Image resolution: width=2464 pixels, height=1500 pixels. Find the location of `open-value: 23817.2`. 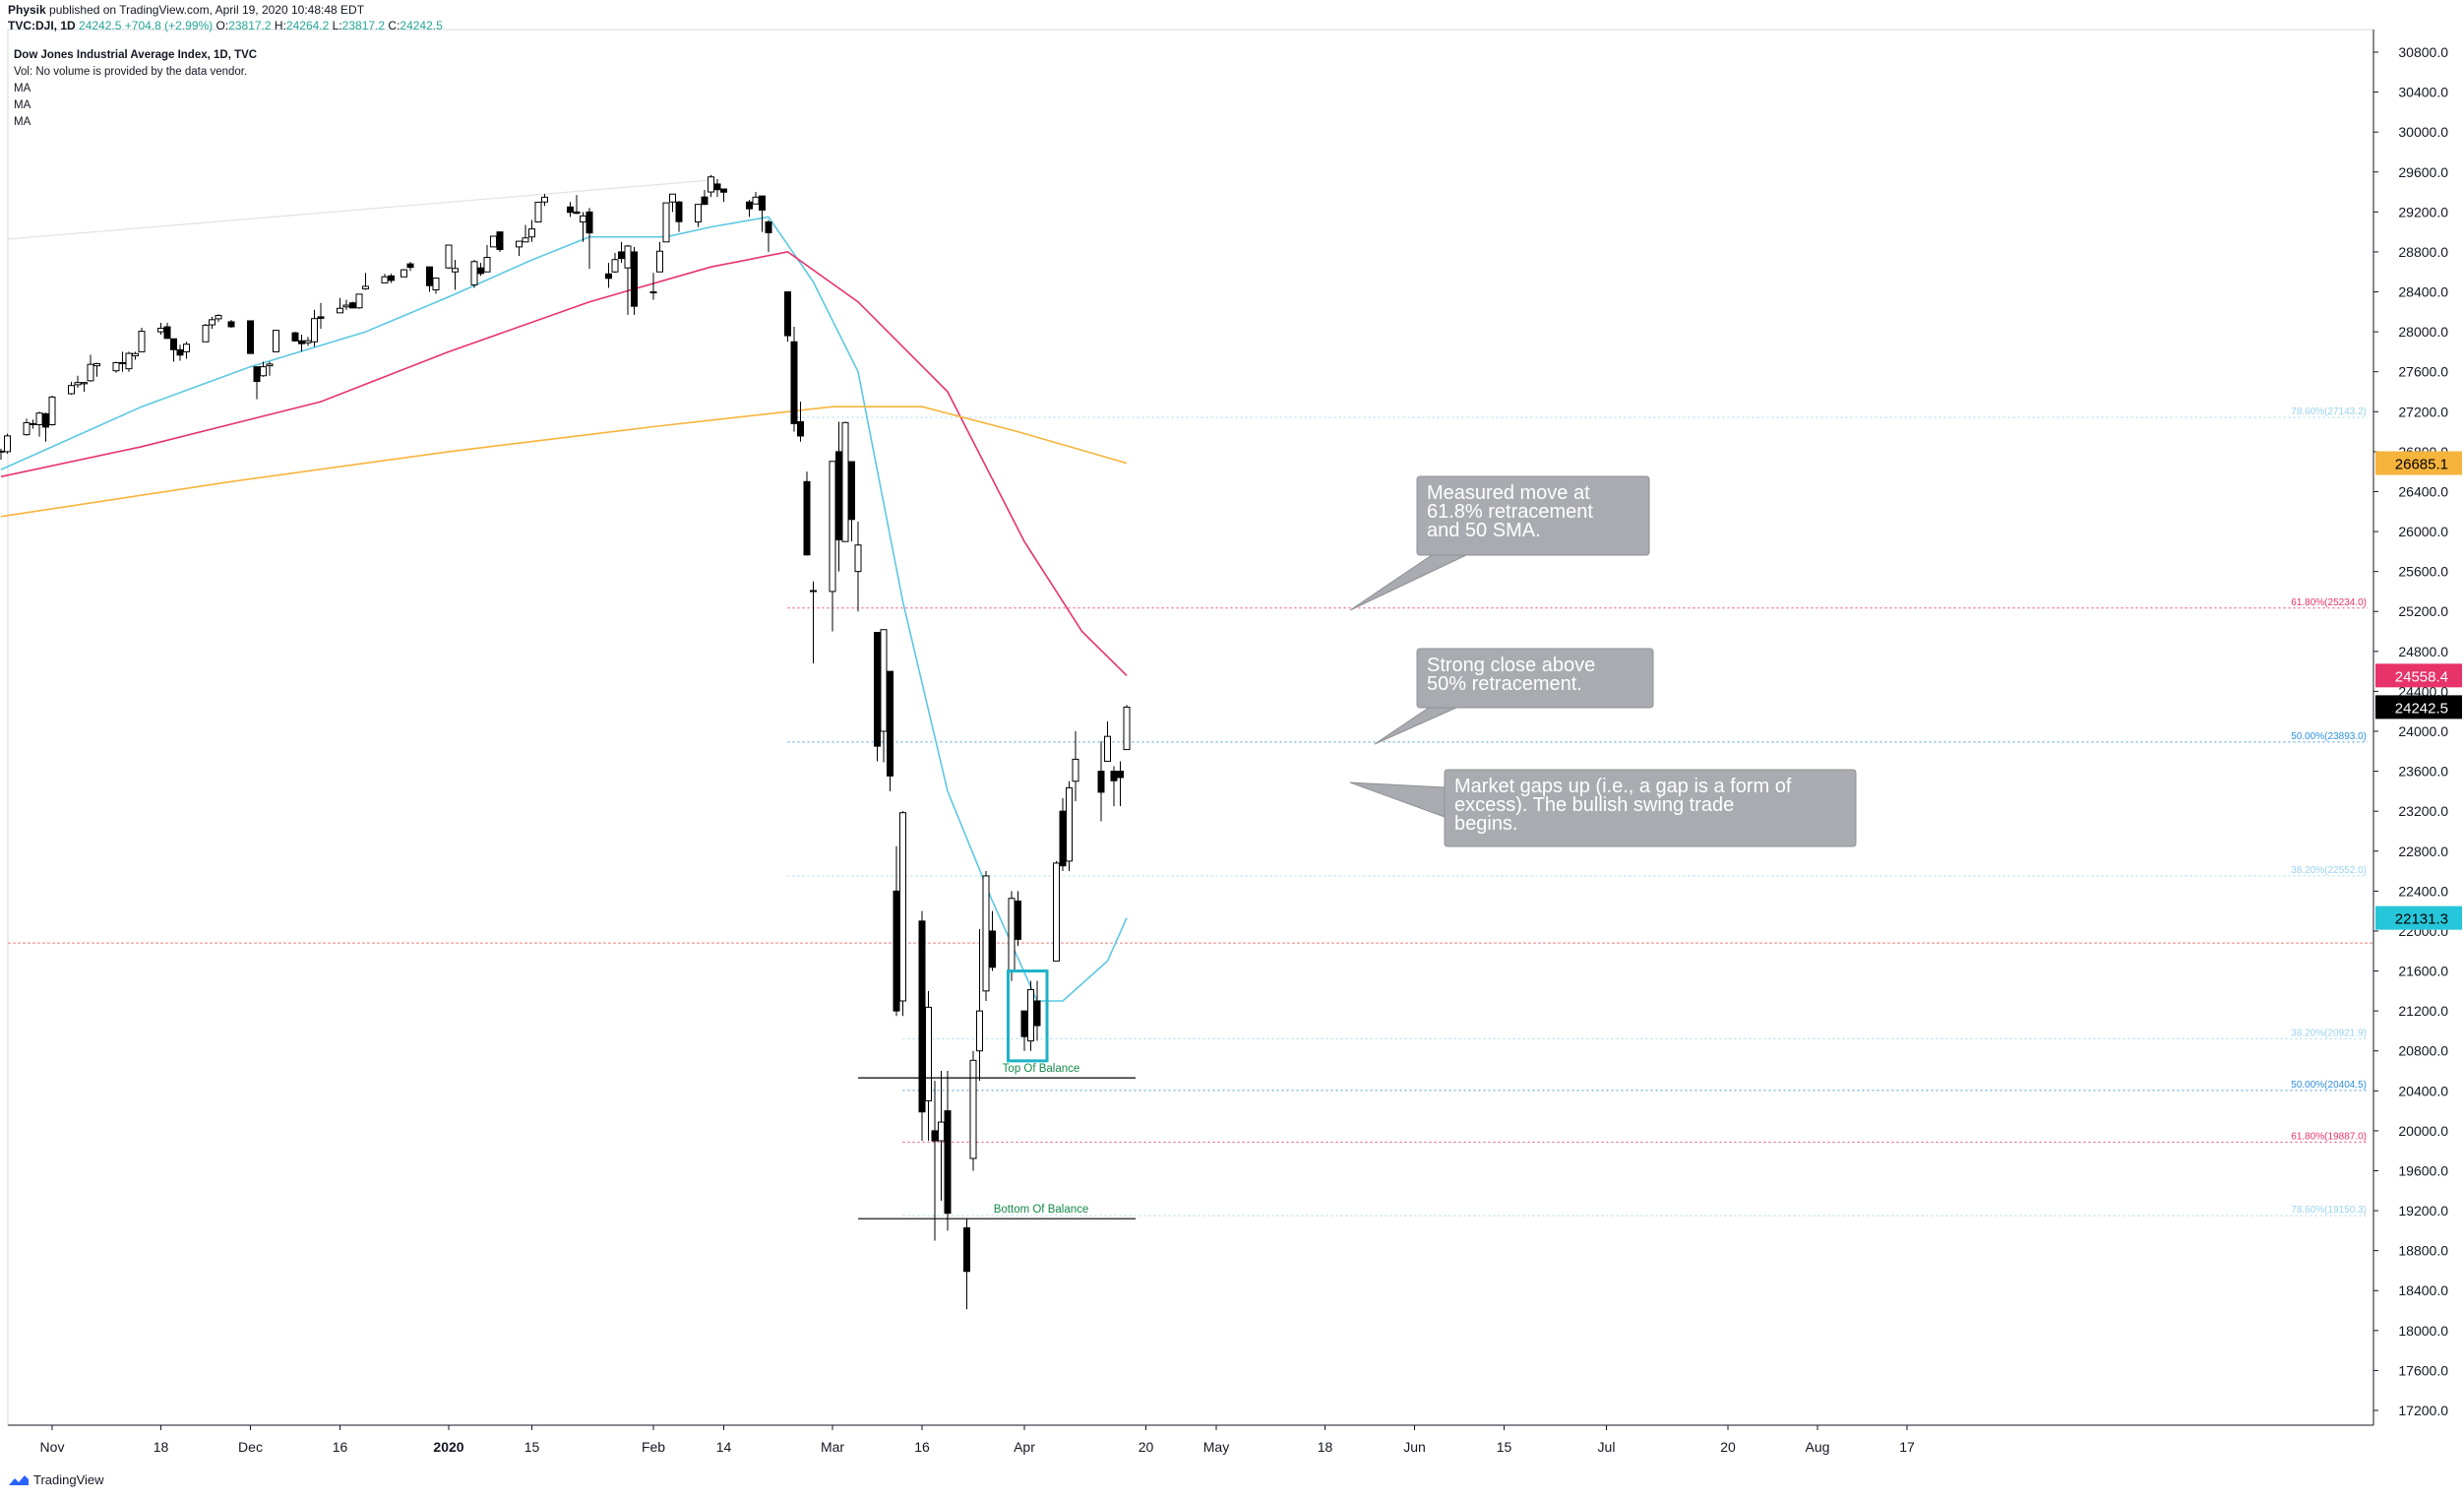

open-value: 23817.2 is located at coordinates (250, 26).